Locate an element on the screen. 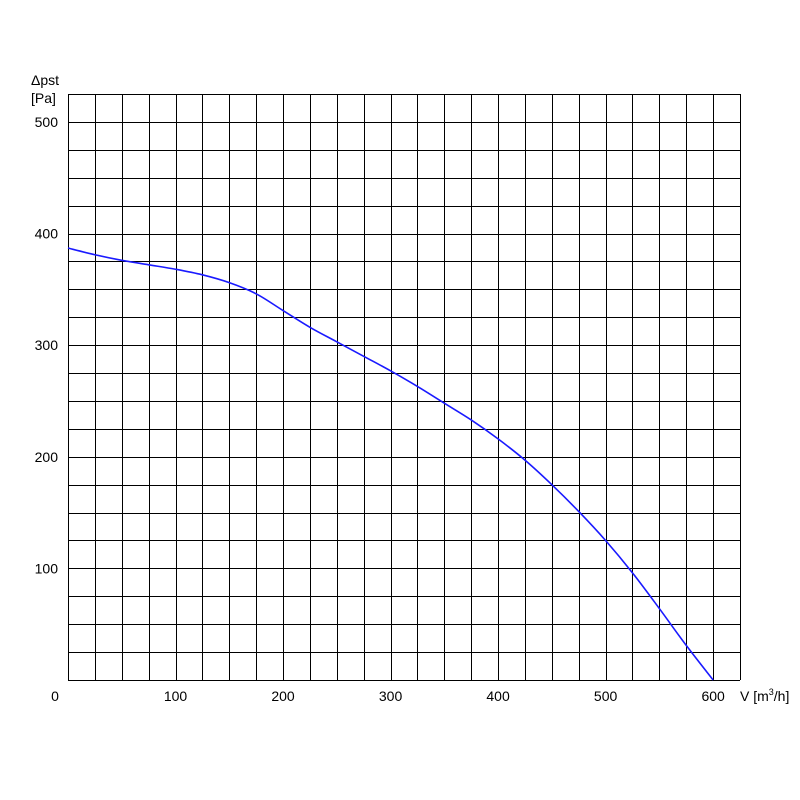 Image resolution: width=800 pixels, height=800 pixels. y-axis-title-line1: Δpst is located at coordinates (45, 80).